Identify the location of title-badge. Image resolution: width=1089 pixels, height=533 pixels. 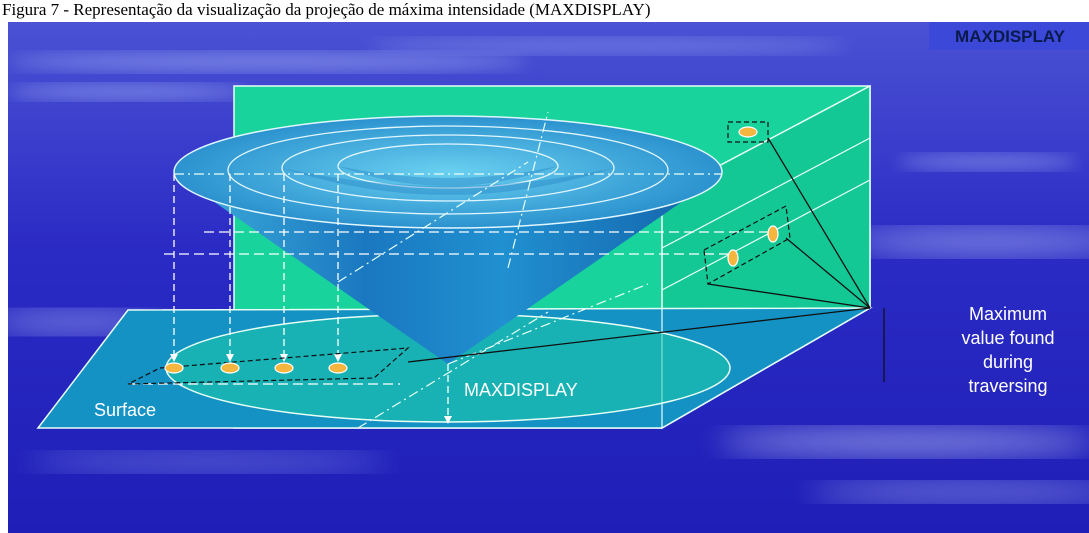
(1009, 36).